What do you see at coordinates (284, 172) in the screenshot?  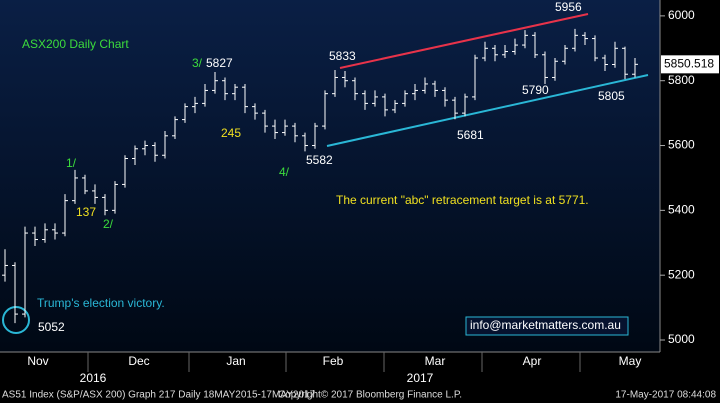 I see `annotation: 4/` at bounding box center [284, 172].